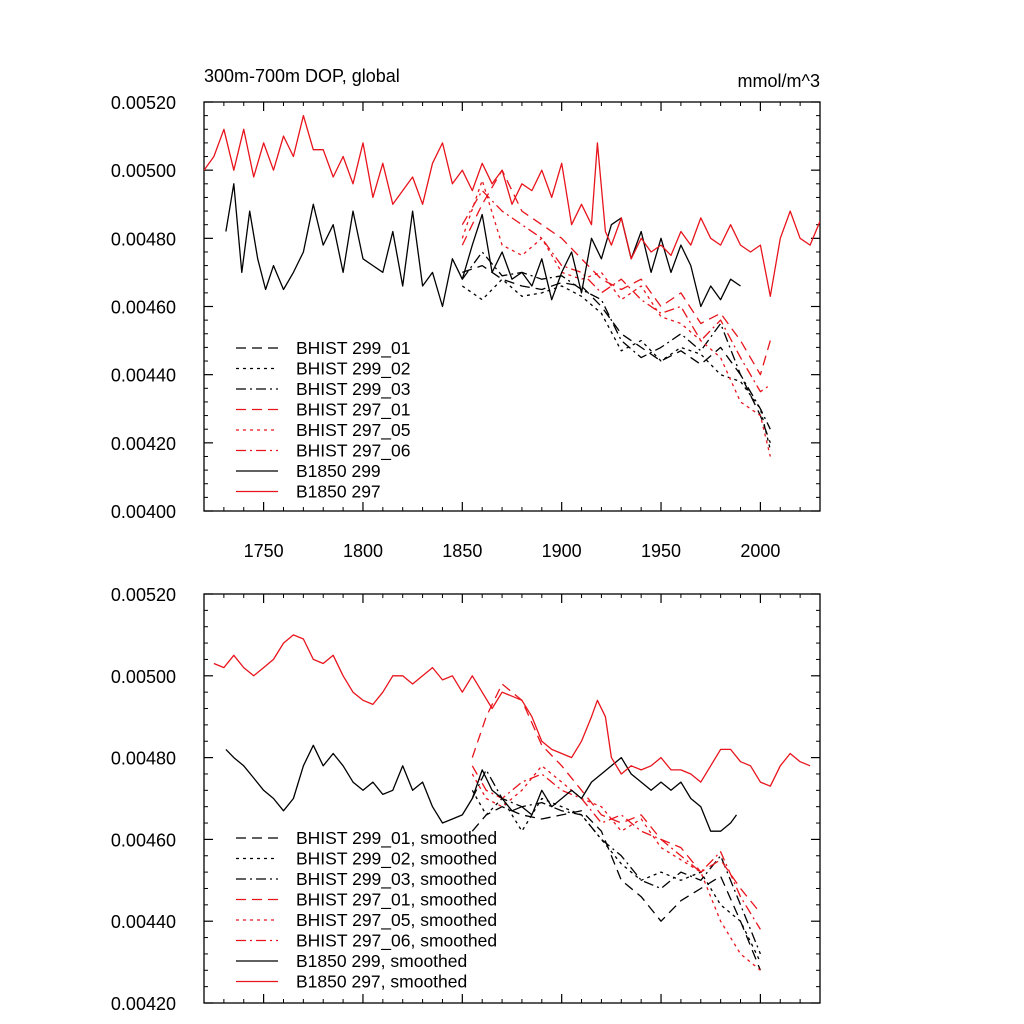  What do you see at coordinates (353, 451) in the screenshot?
I see `legend-label: BHIST 297_06` at bounding box center [353, 451].